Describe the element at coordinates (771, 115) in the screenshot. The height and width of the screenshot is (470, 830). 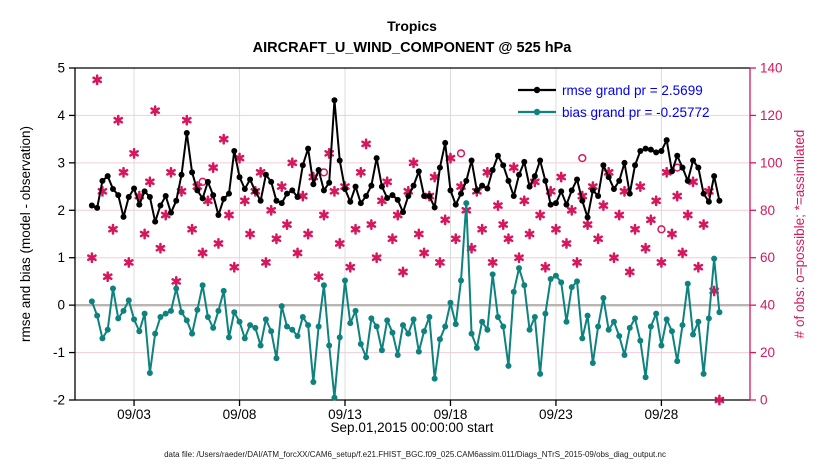
I see `y-right-tick-label: 120` at that location.